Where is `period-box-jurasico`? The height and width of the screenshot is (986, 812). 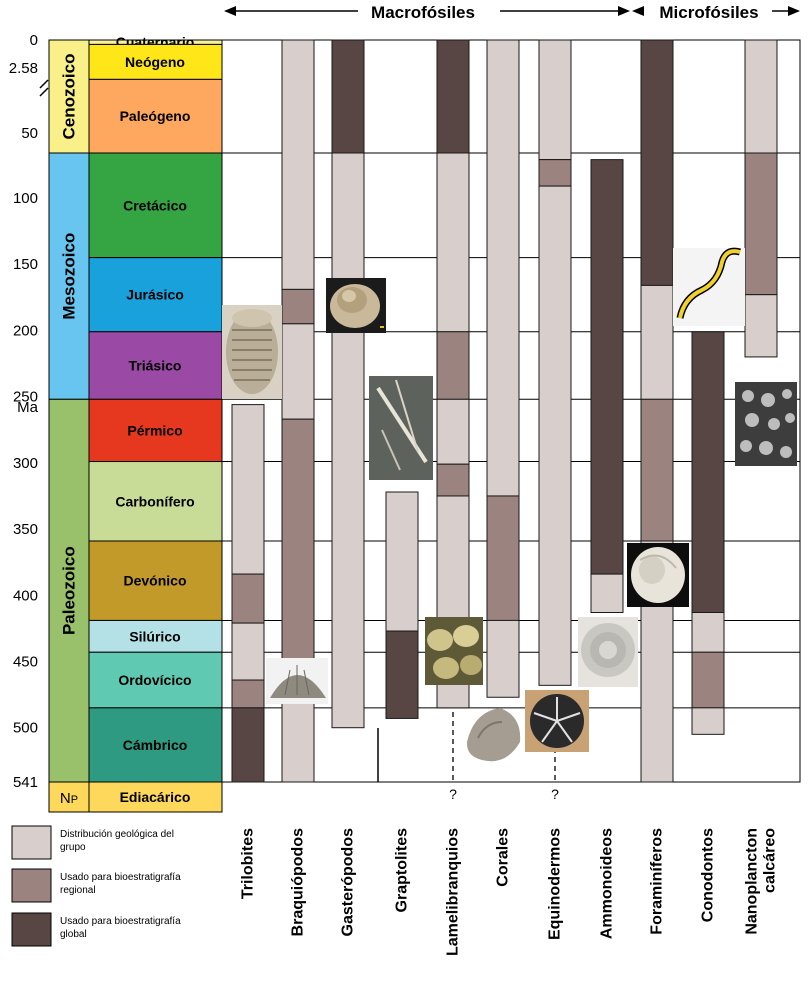 period-box-jurasico is located at coordinates (155, 295).